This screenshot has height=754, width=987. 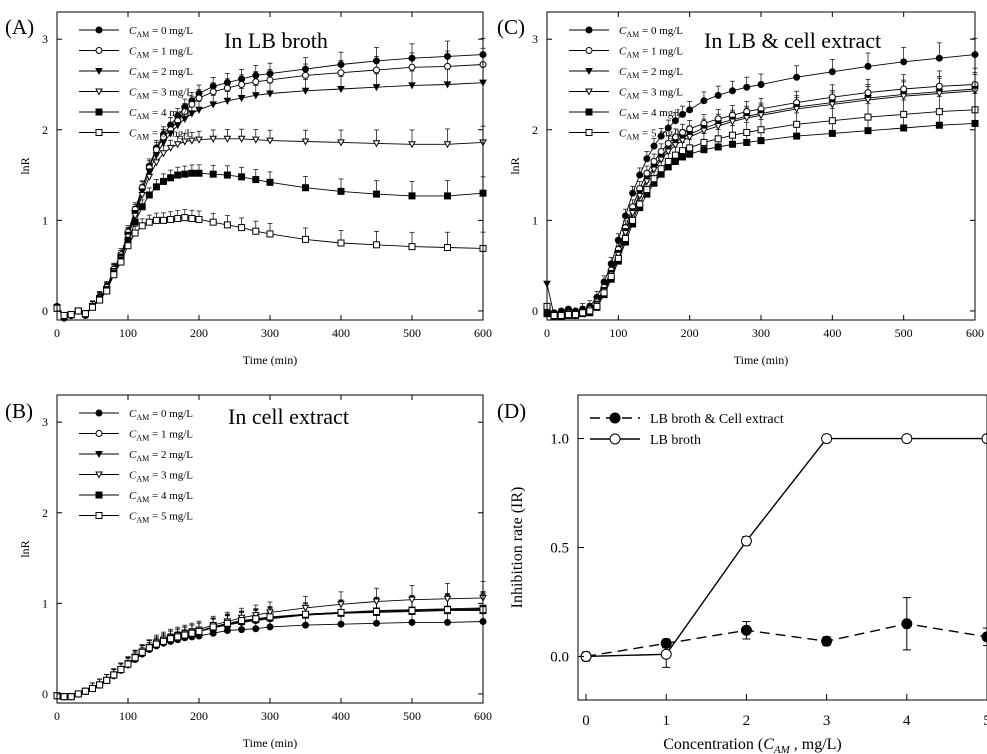 What do you see at coordinates (19, 411) in the screenshot?
I see `panel-letter: (B)` at bounding box center [19, 411].